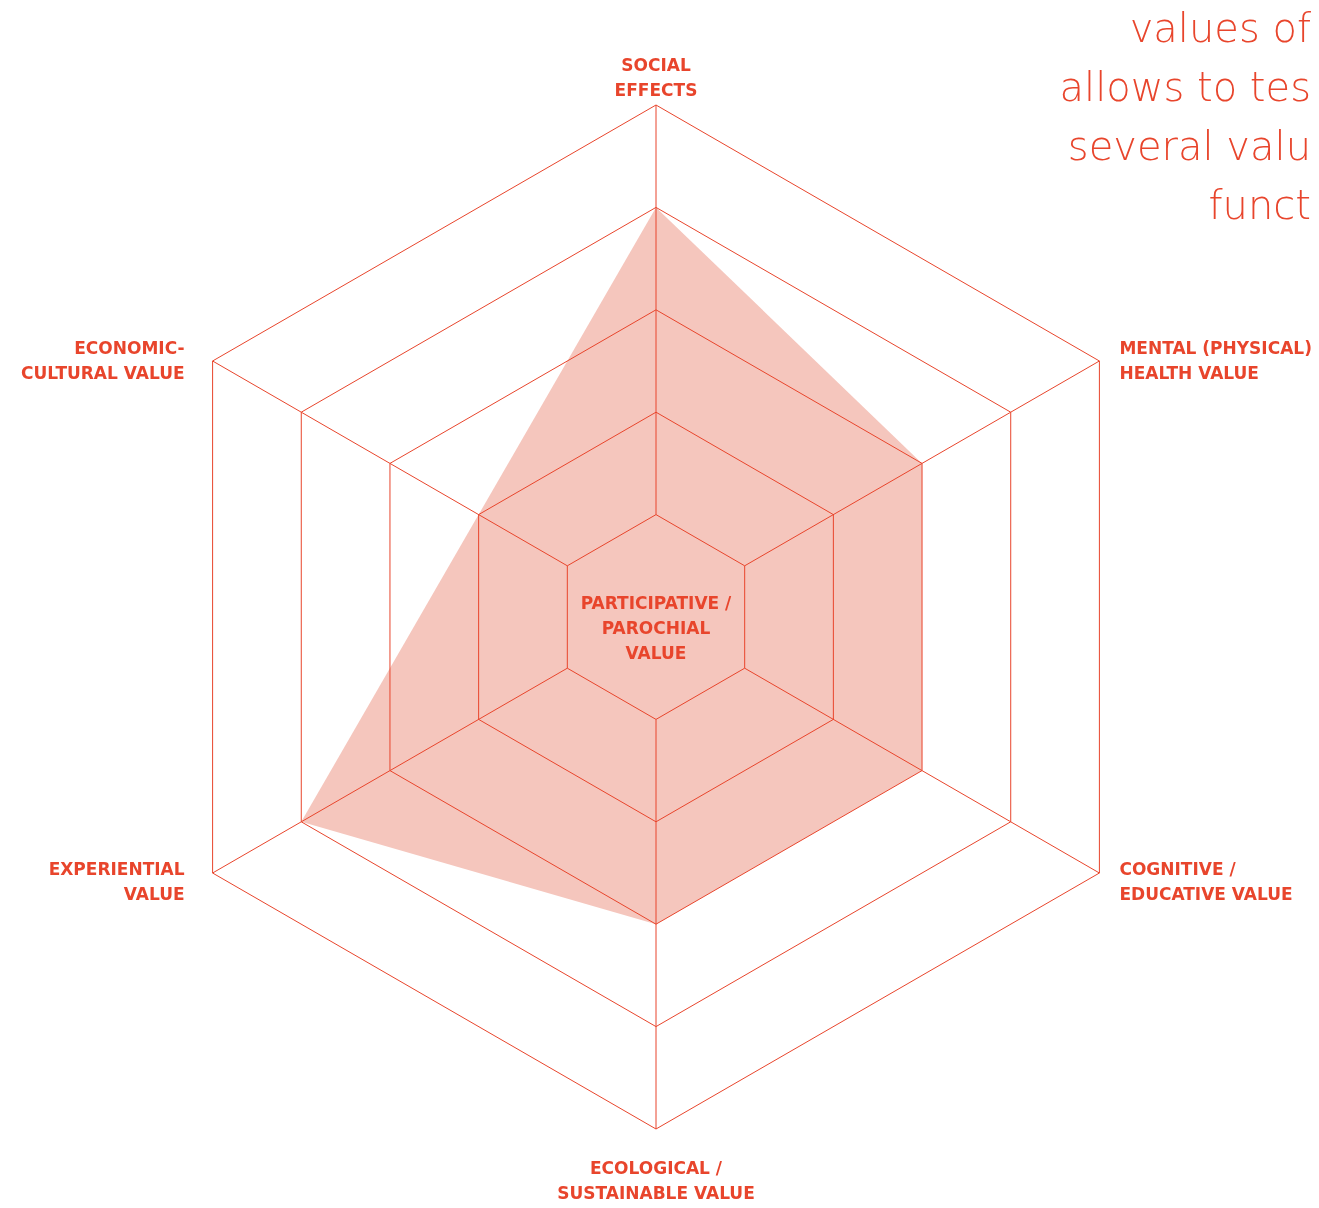 This screenshot has height=1208, width=1319. What do you see at coordinates (656, 628) in the screenshot?
I see `text: PARTICIPATIVE / PAROCHIAL VALUE` at bounding box center [656, 628].